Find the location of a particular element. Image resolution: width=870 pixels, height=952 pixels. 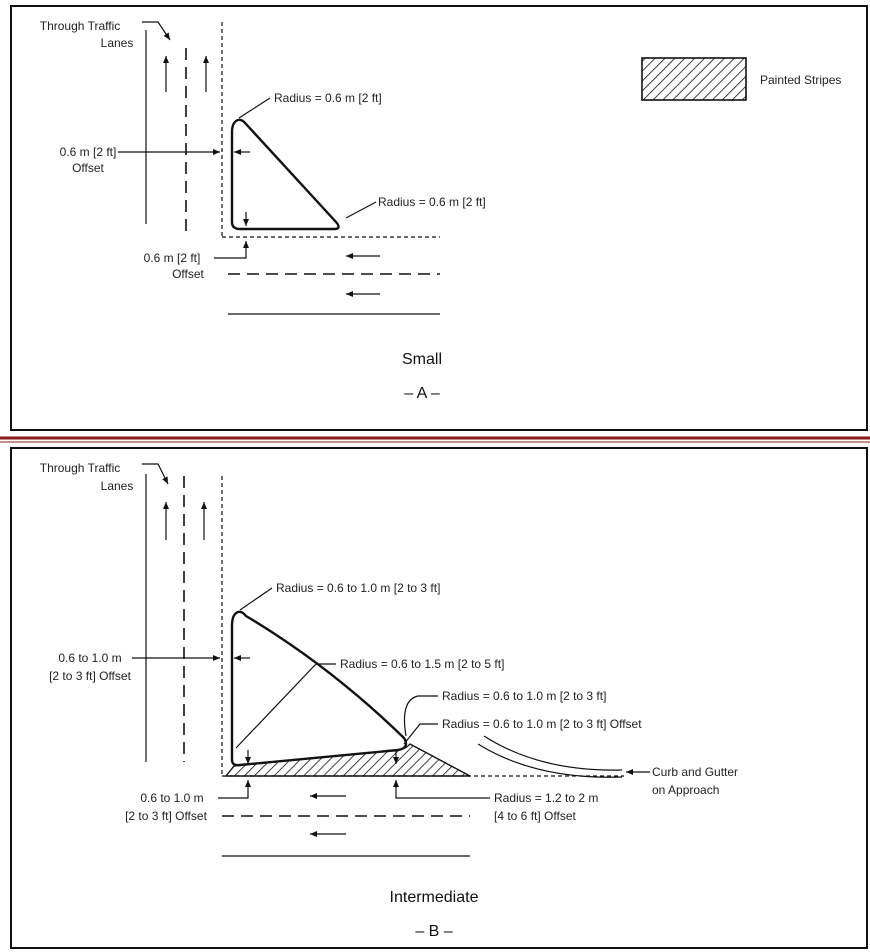

radius-bottom-label: Radius = 1.2 to 2 m is located at coordinates (546, 798).